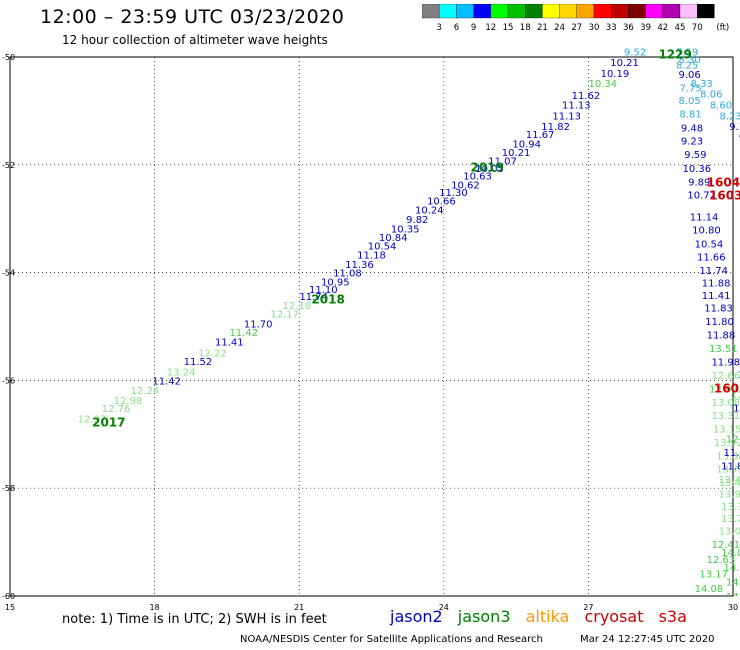 The width and height of the screenshot is (740, 650). I want to click on wave-height-value: 11.08, so click(347, 274).